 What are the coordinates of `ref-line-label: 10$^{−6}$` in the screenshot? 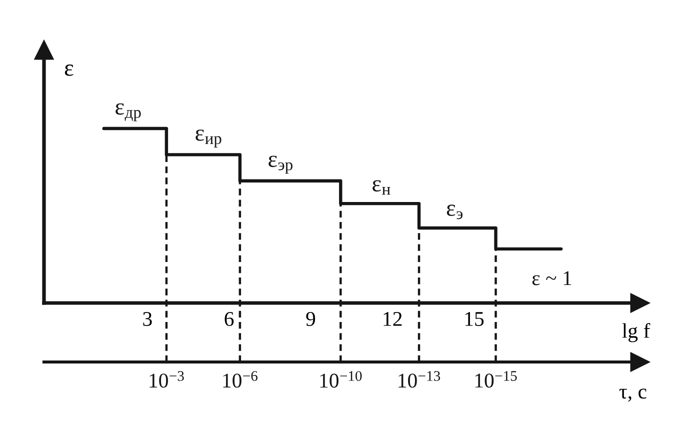 It's located at (240, 379).